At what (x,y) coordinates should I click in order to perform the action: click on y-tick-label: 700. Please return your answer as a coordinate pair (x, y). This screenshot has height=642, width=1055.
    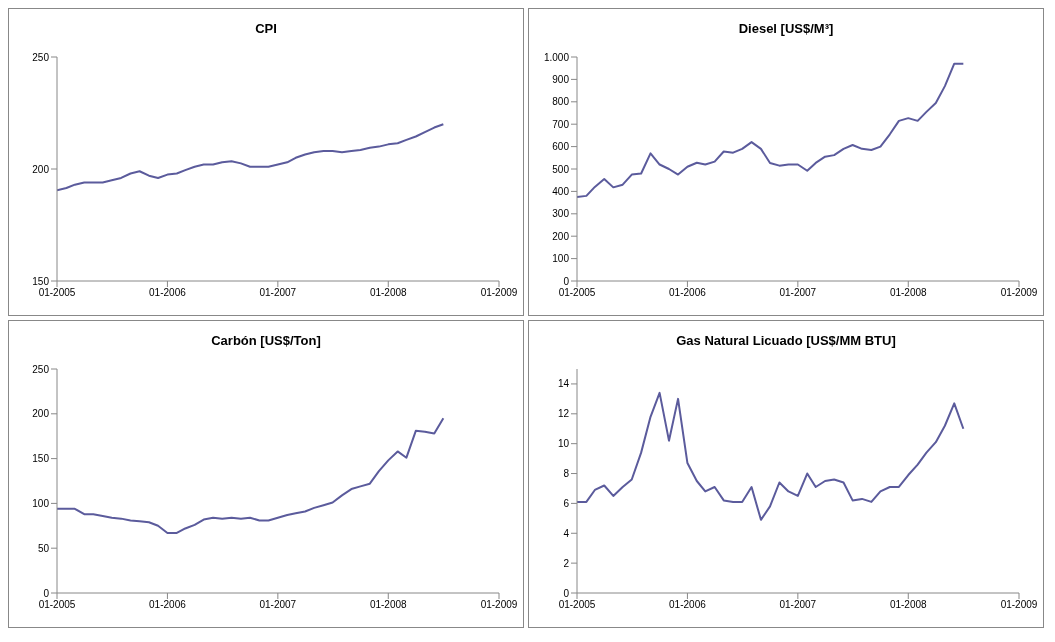
    Looking at the image, I should click on (561, 124).